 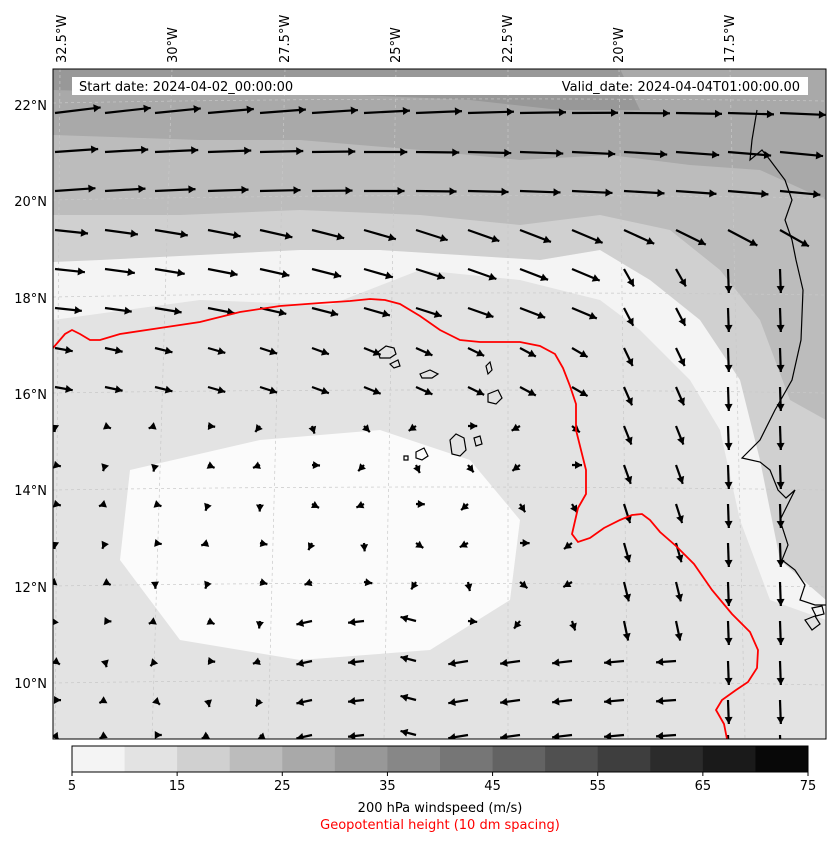 What do you see at coordinates (597, 786) in the screenshot?
I see `colorbar-tick-label: 55` at bounding box center [597, 786].